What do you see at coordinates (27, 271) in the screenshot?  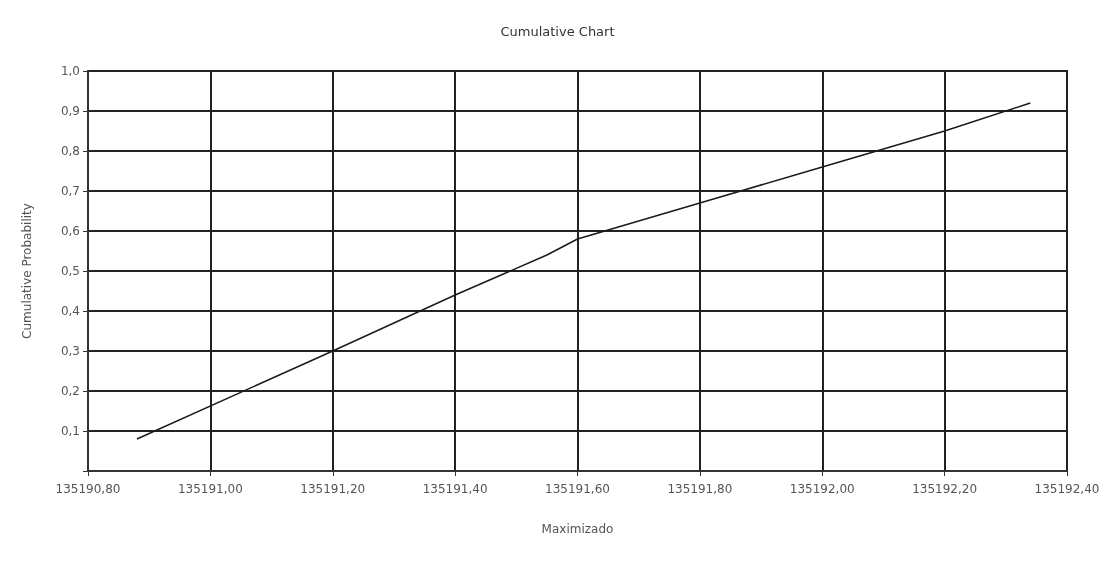 I see `y-axis-title: Cumulative Probability` at bounding box center [27, 271].